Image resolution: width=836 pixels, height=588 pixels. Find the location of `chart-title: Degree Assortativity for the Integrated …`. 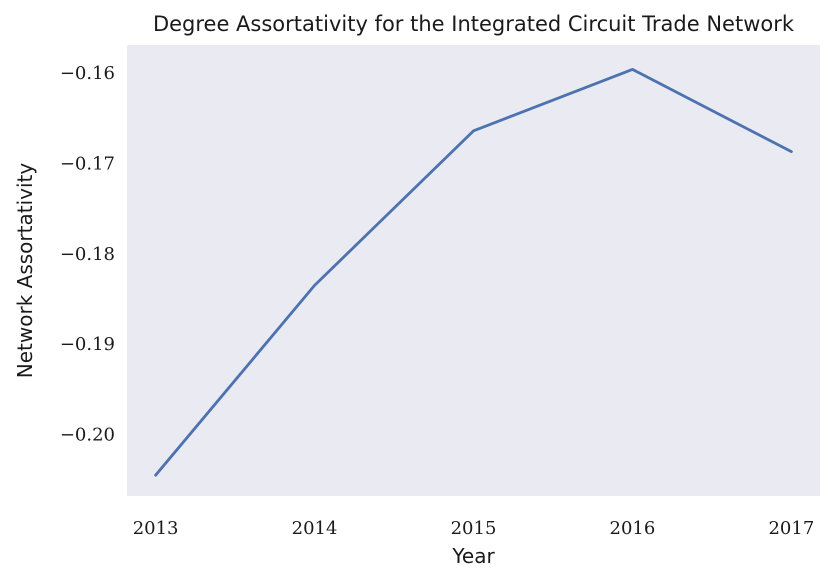

chart-title: Degree Assortativity for the Integrated … is located at coordinates (474, 24).